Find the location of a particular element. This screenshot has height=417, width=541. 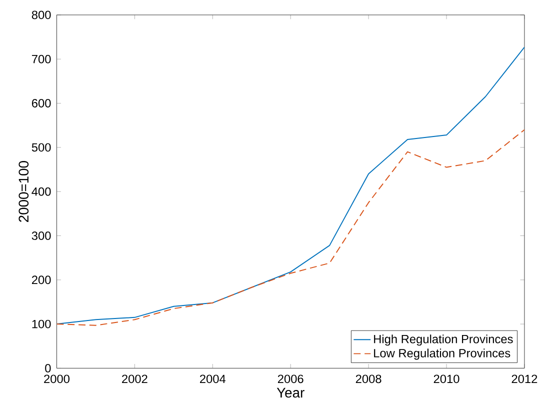

y-tick-label: 700 is located at coordinates (41, 59).